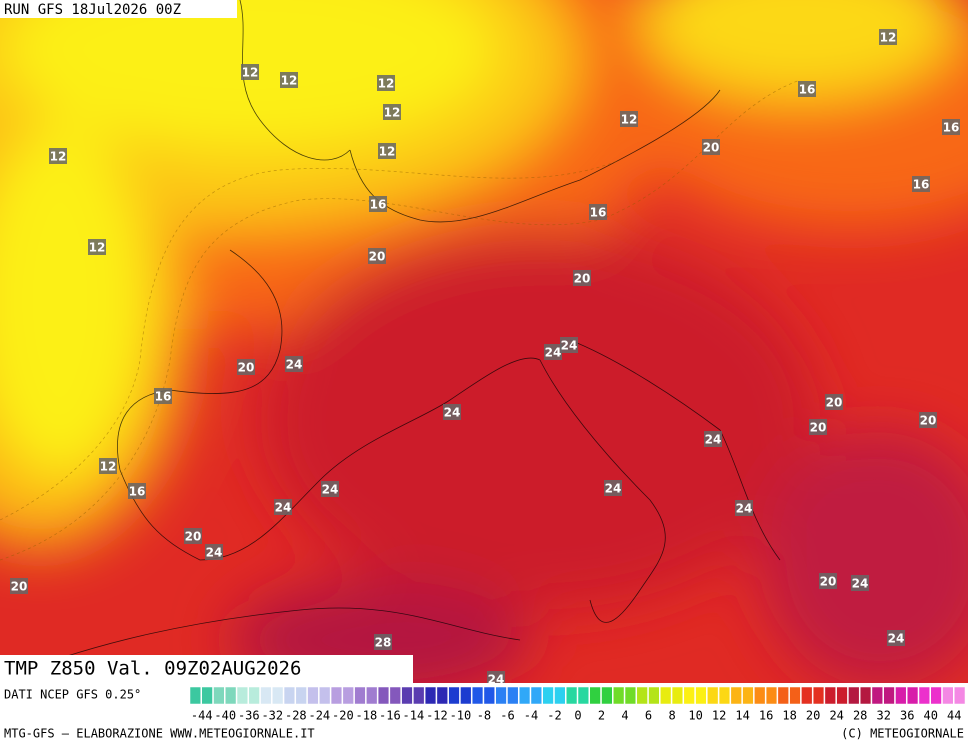 This screenshot has width=968, height=749. Describe the element at coordinates (789, 716) in the screenshot. I see `legend-label: 18` at that location.